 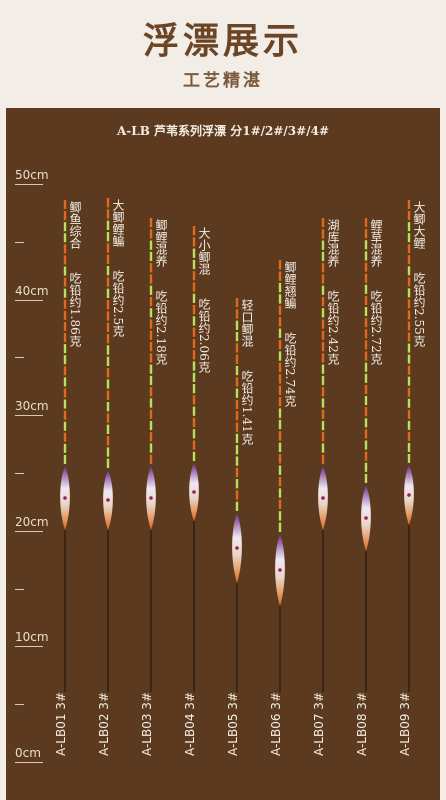 What do you see at coordinates (32, 175) in the screenshot?
I see `ruler-label: 50cm` at bounding box center [32, 175].